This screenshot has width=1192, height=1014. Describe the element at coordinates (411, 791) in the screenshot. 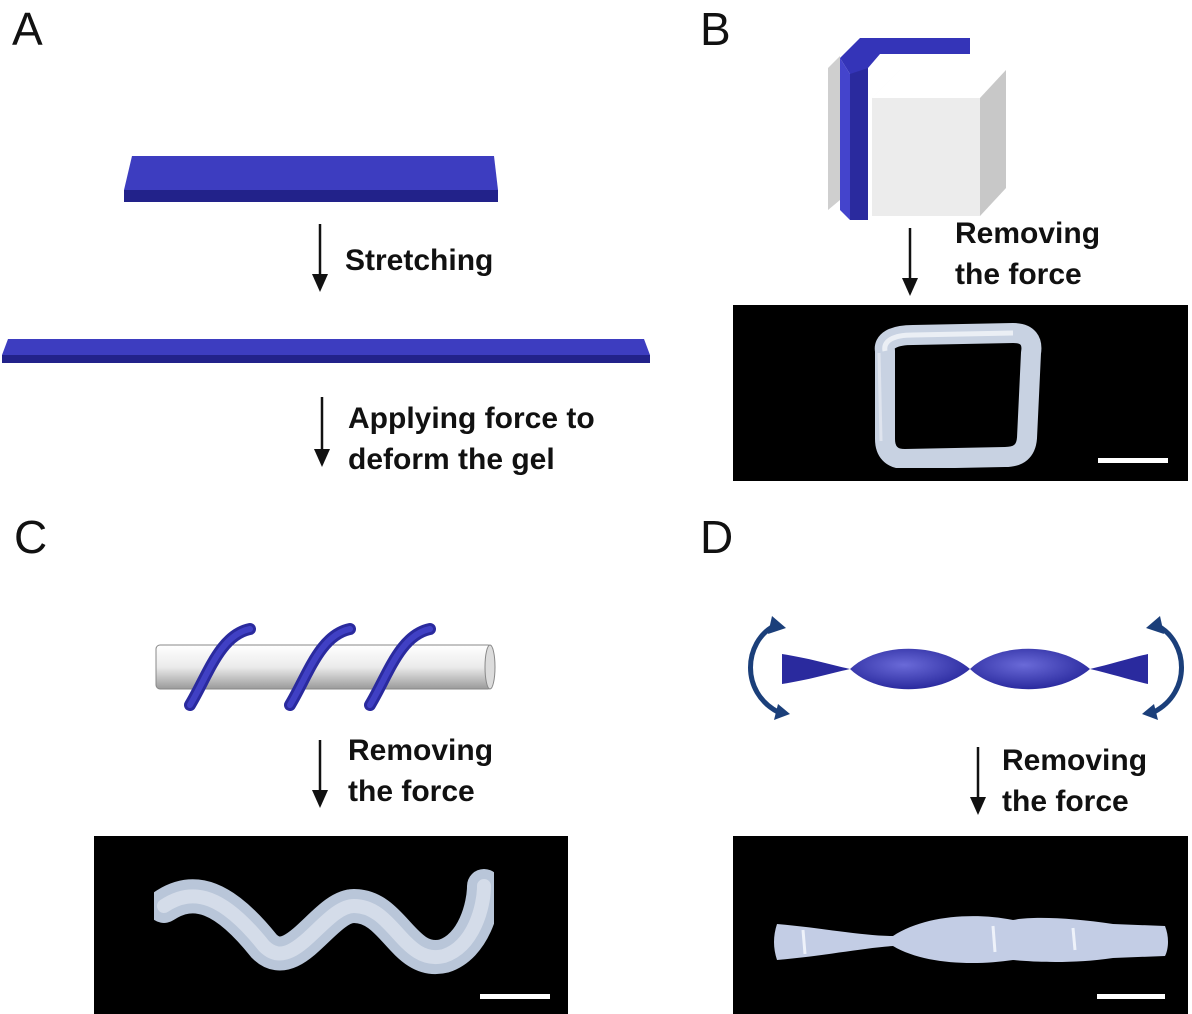

I see `panel-c-caption-line2: the force` at that location.